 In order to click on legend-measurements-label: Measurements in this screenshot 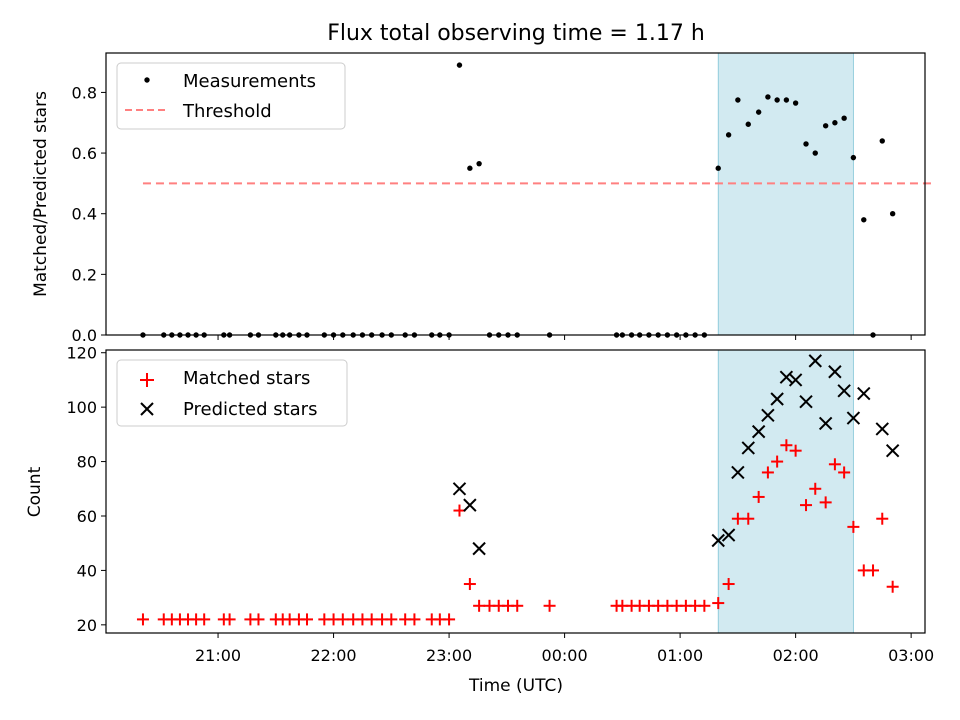, I will do `click(249, 81)`.